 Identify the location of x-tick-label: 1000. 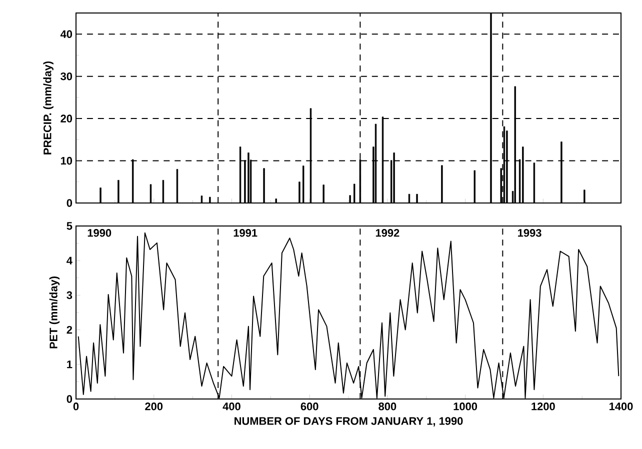
(466, 406).